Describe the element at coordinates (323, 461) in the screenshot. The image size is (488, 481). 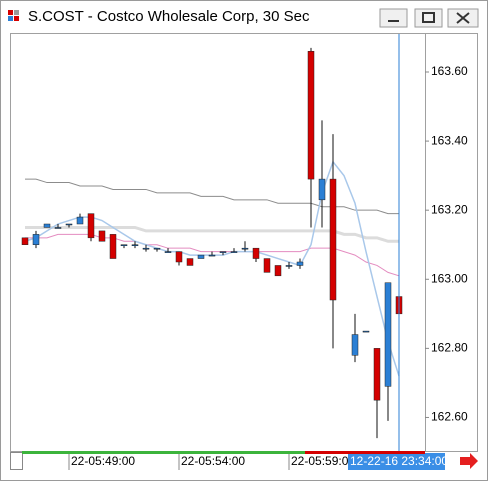
I see `x-tick-label: 22-05:59:00` at that location.